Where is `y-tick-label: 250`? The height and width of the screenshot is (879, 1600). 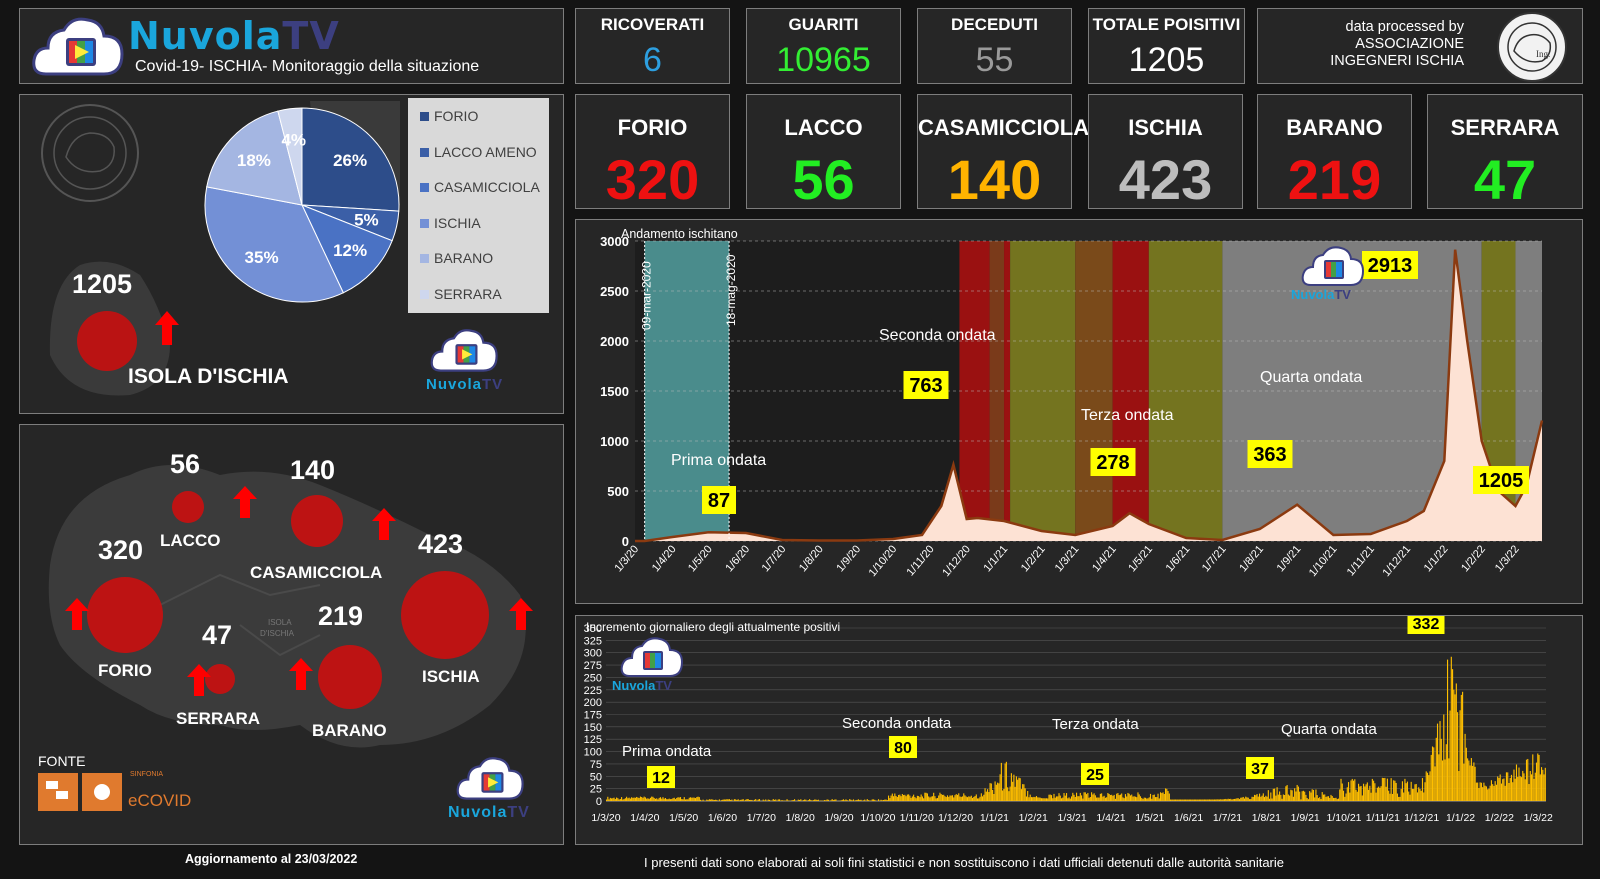 y-tick-label: 250 is located at coordinates (593, 678).